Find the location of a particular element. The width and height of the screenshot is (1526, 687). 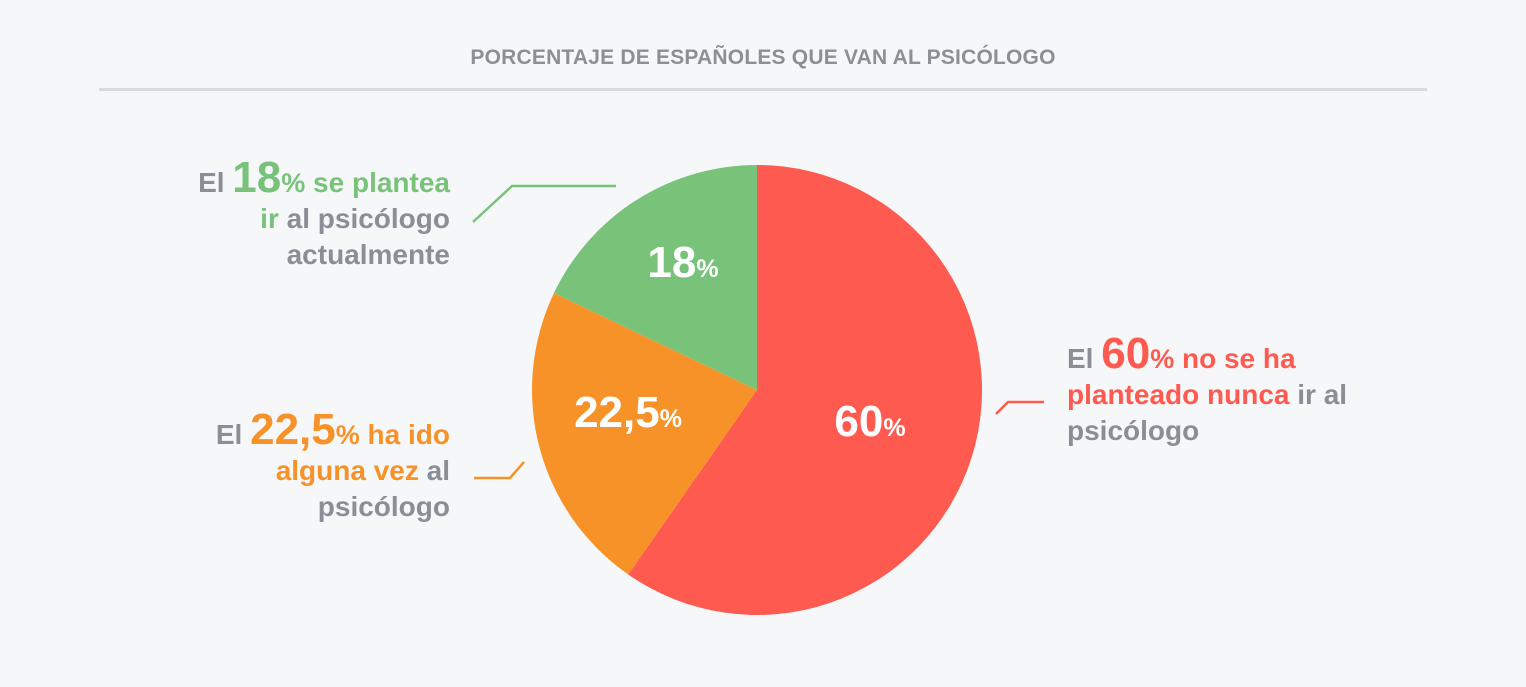

callout-red-line-1: El 60% no se ha is located at coordinates (1207, 354).